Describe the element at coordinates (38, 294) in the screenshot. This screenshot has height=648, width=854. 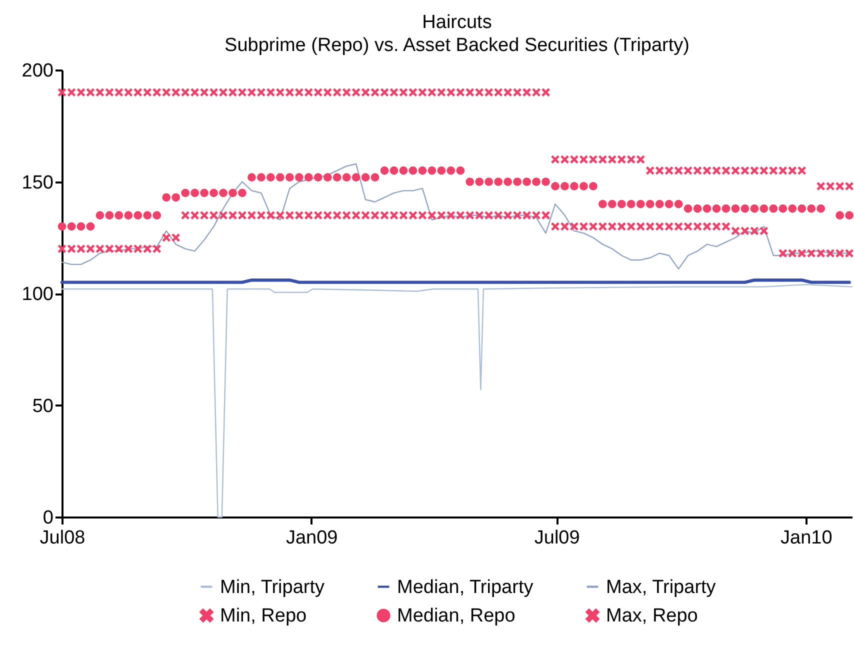
I see `y-tick-label: 100` at that location.